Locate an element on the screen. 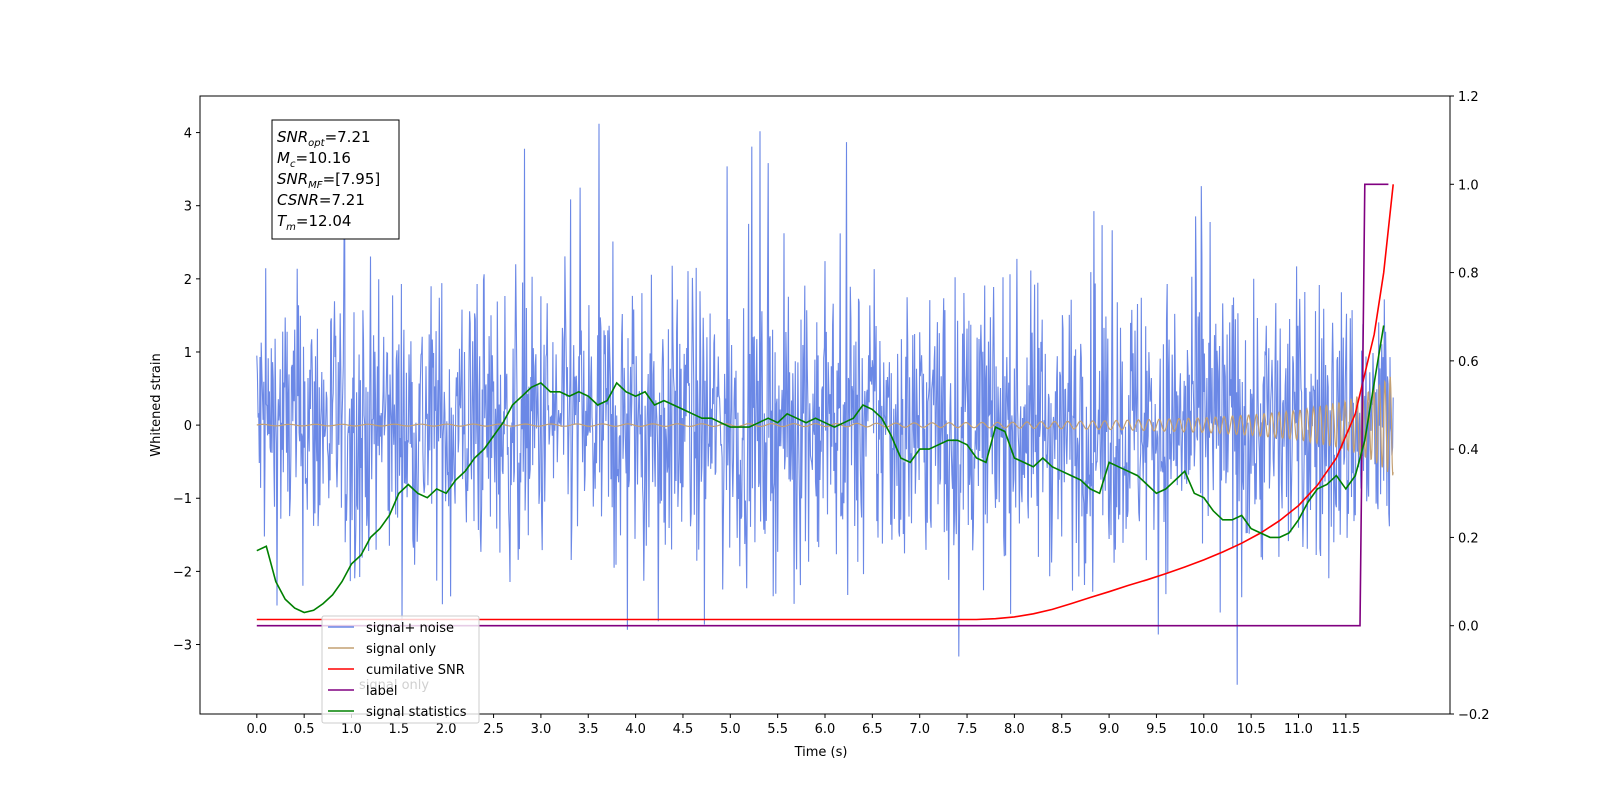 The height and width of the screenshot is (804, 1600). annotation-line: SNRopt=7.21 is located at coordinates (324, 138).